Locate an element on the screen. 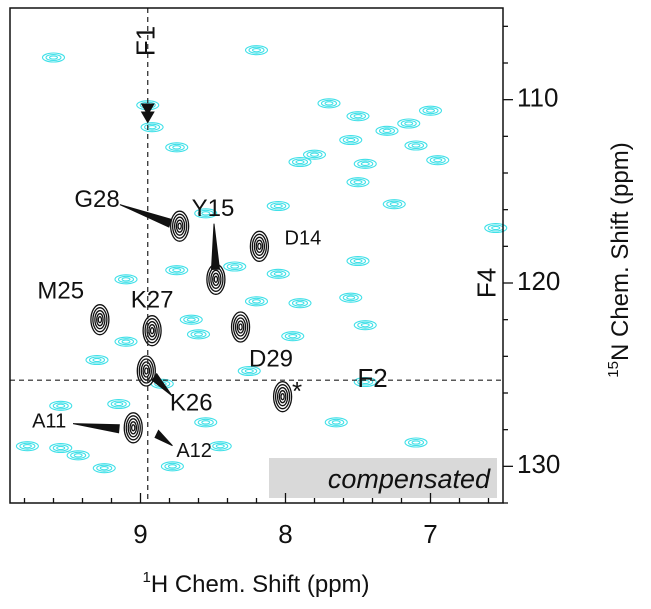  x-axis-title-superscript: 1 is located at coordinates (146, 577).